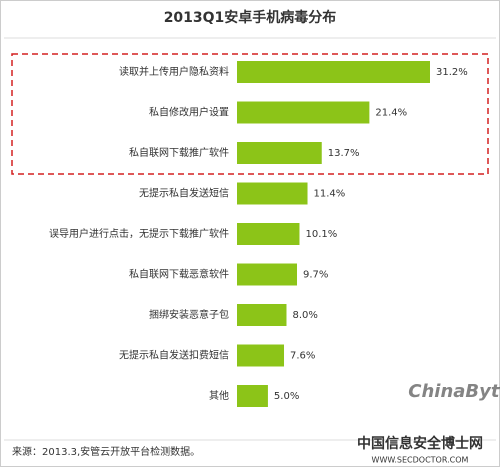 The image size is (500, 467). I want to click on value-label: 8.0%, so click(304, 315).